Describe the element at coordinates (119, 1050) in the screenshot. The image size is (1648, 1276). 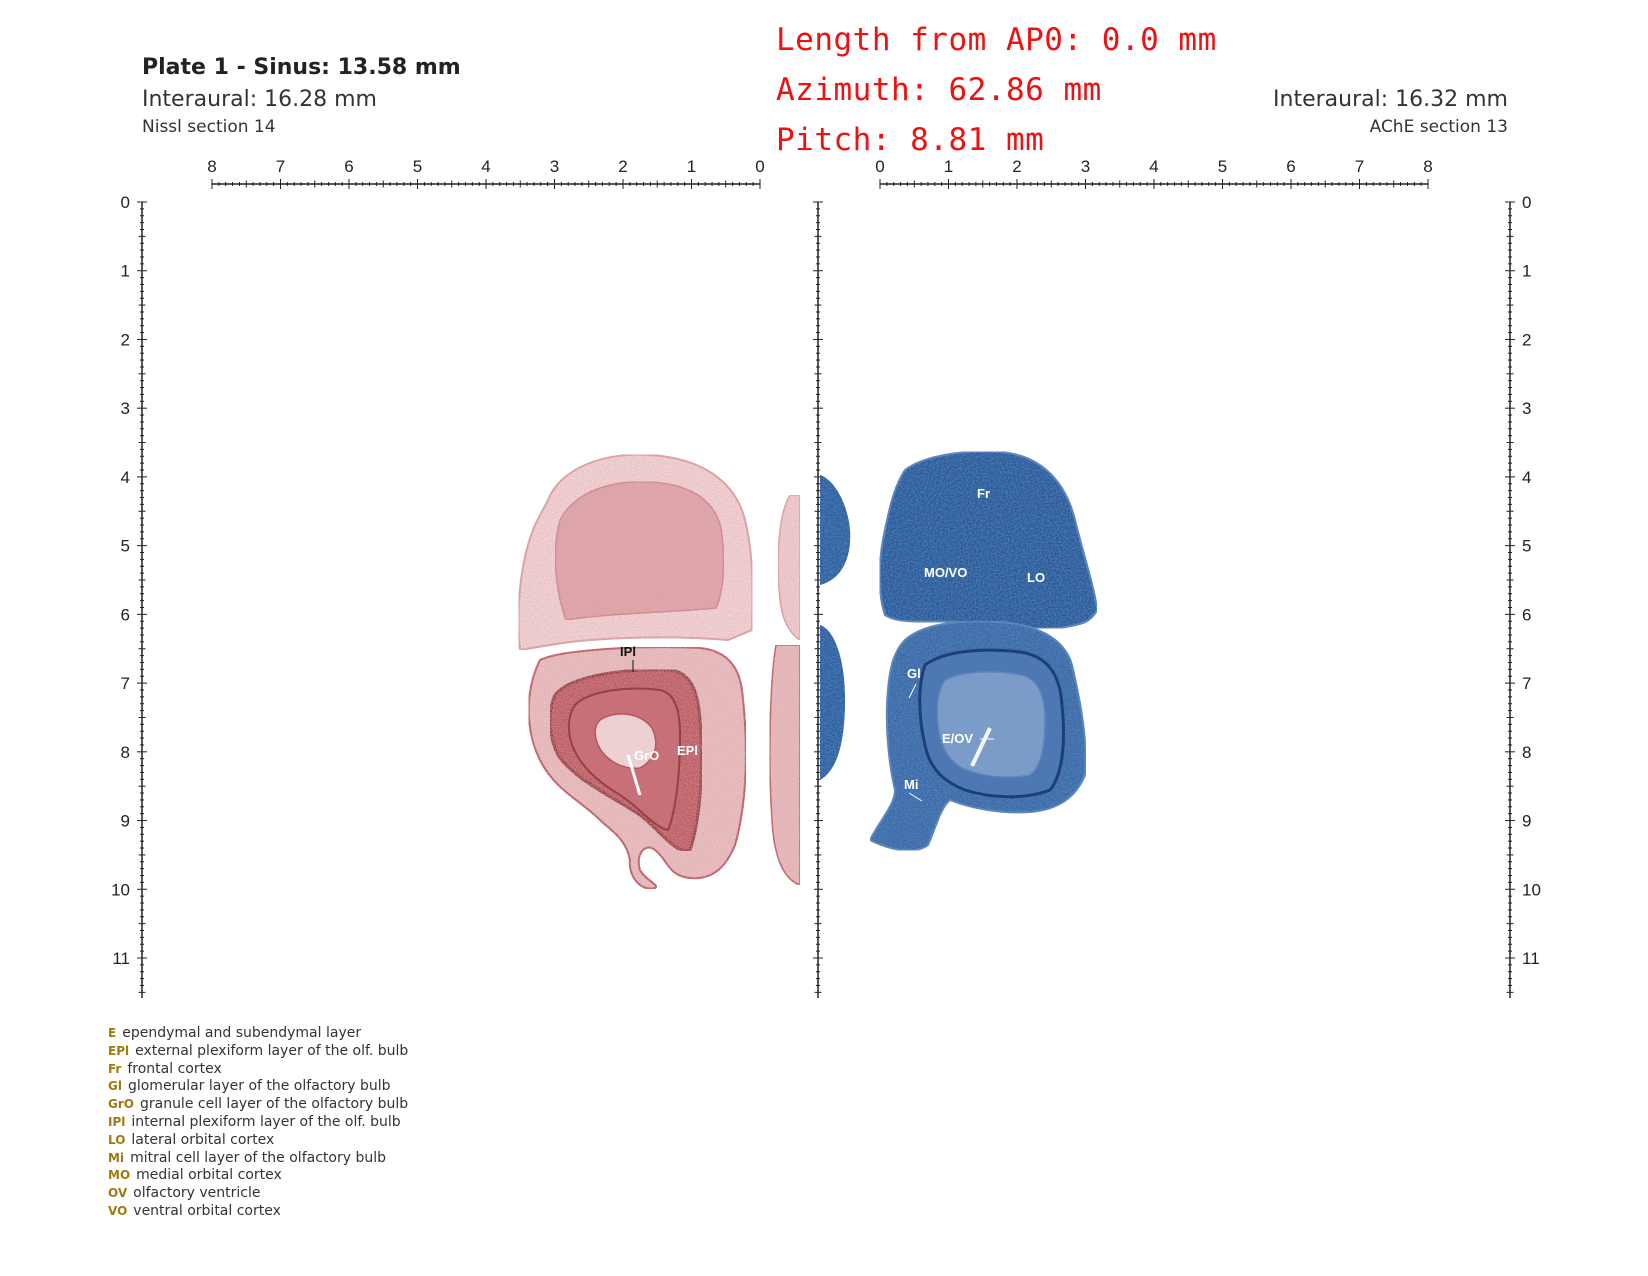
I see `legend-abbr: EPl` at that location.